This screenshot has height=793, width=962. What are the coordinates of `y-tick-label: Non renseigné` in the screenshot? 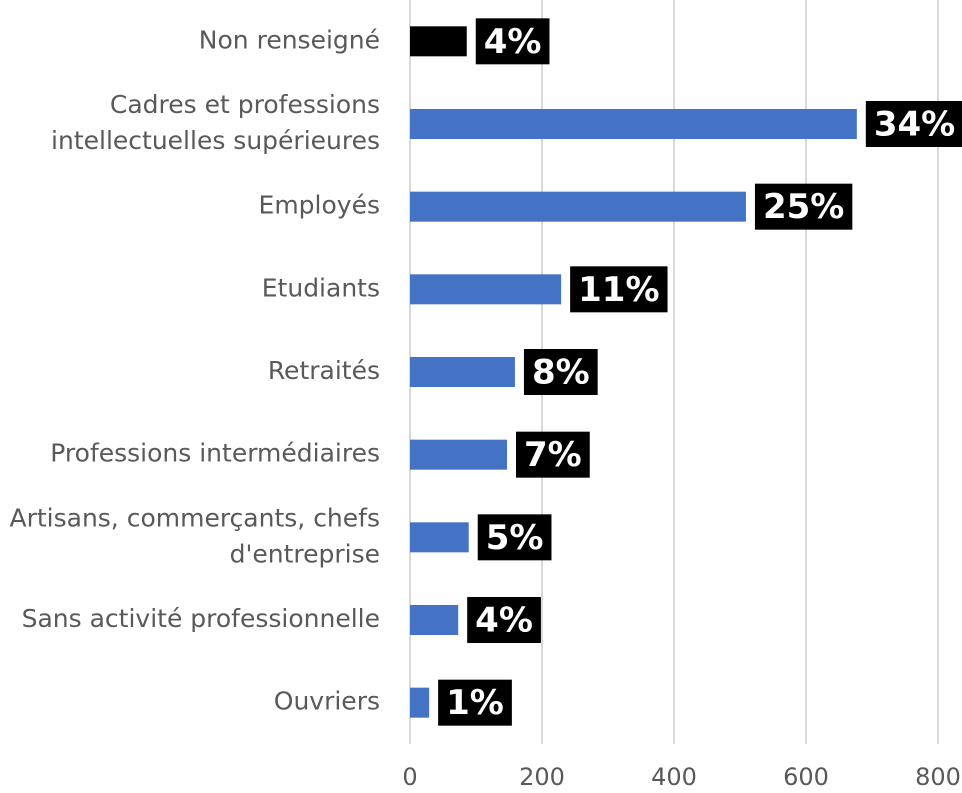 It's located at (289, 39).